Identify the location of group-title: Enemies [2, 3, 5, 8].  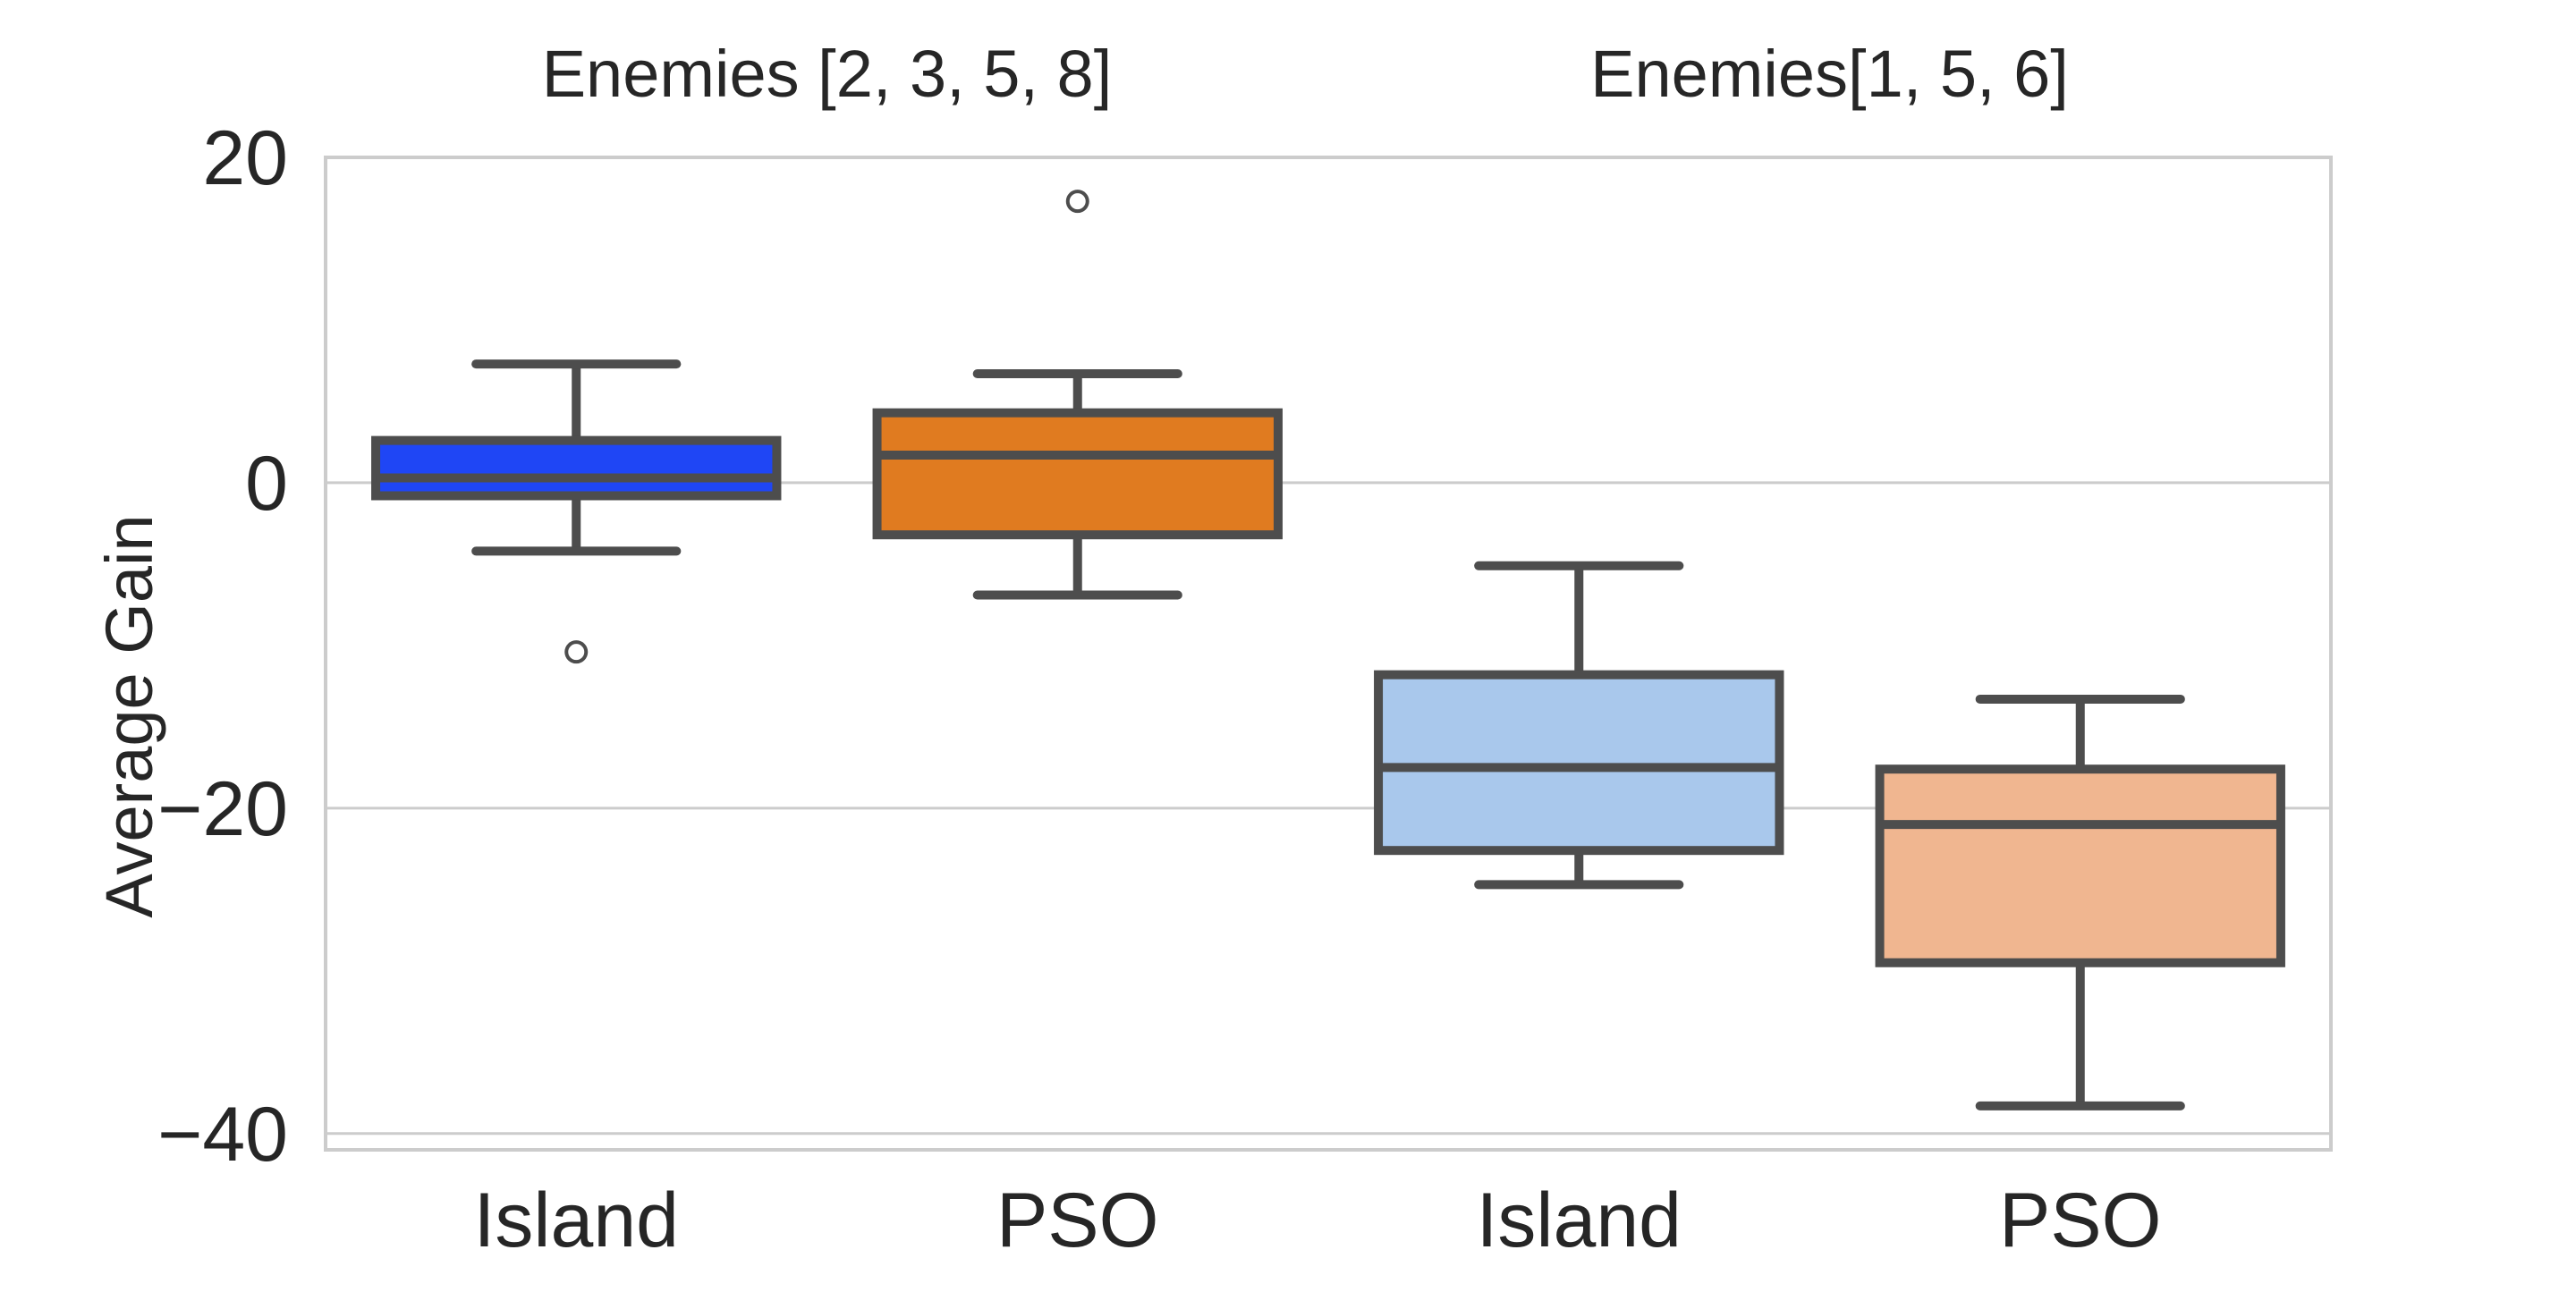
(827, 74).